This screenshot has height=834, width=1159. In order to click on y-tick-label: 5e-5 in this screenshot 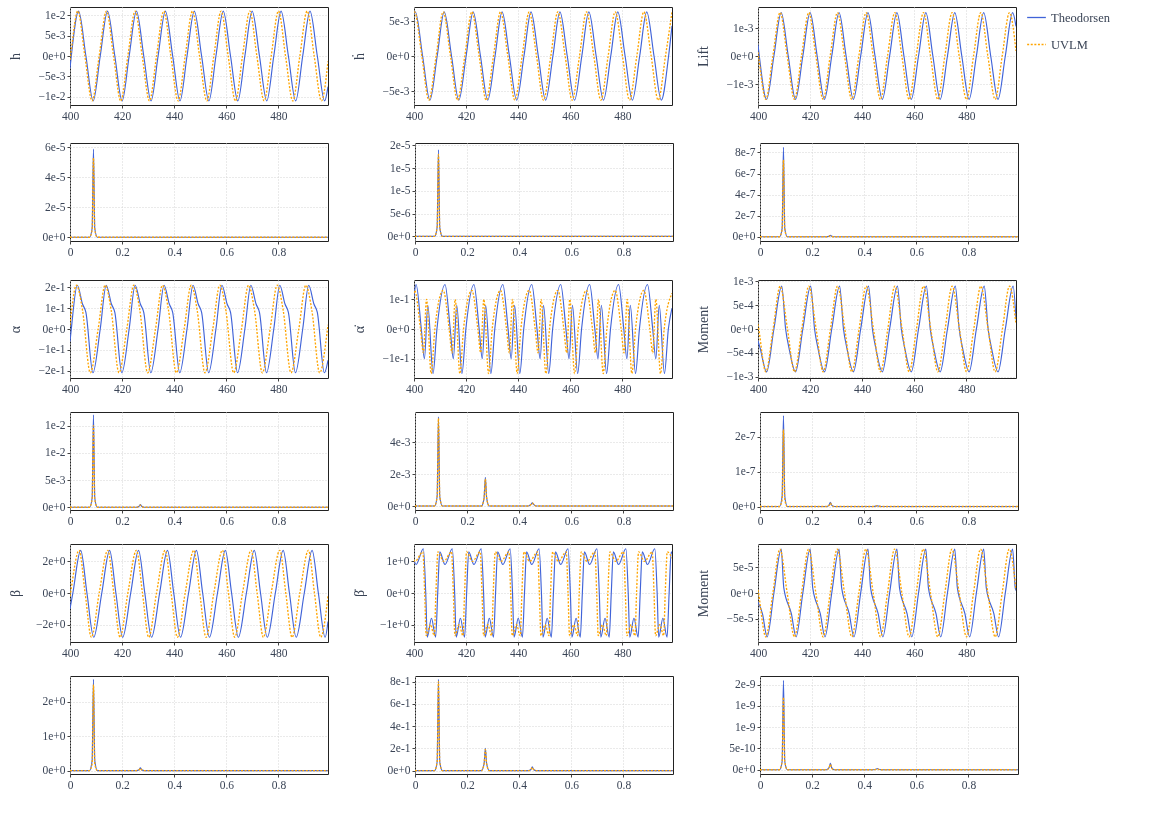, I will do `click(743, 566)`.